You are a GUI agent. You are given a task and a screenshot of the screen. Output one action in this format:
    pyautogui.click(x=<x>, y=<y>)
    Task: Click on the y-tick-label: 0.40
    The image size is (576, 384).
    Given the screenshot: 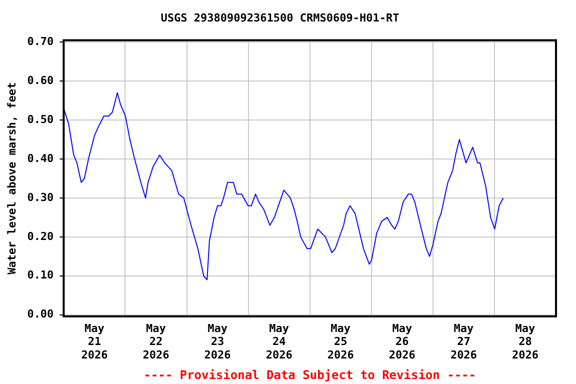 What is the action you would take?
    pyautogui.click(x=40, y=158)
    